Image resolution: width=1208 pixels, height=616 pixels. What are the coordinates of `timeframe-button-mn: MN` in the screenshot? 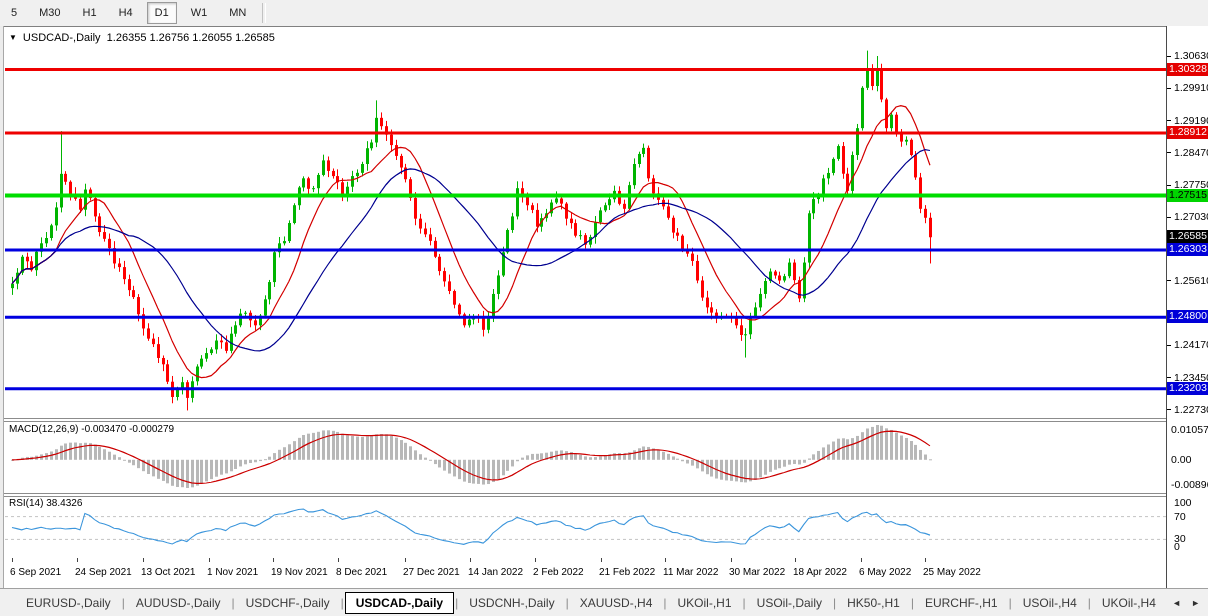 It's located at (238, 13).